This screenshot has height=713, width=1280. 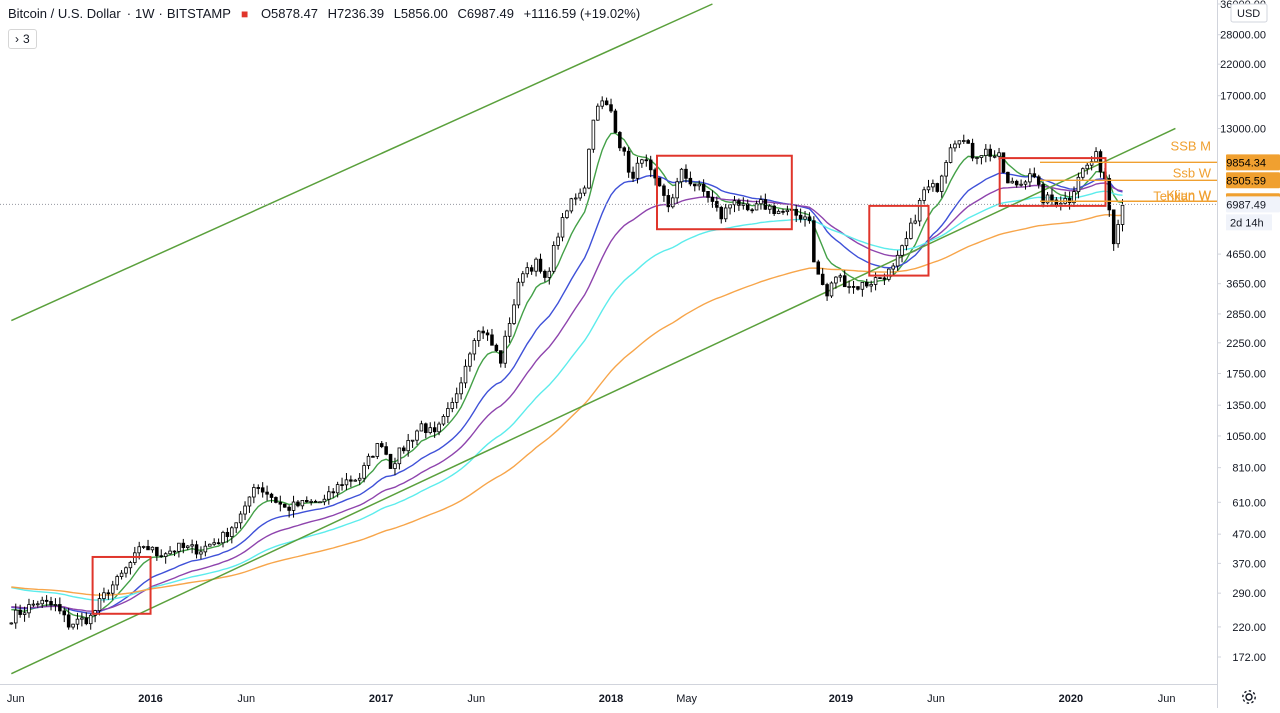 What do you see at coordinates (841, 699) in the screenshot?
I see `x-tick-label: 2019` at bounding box center [841, 699].